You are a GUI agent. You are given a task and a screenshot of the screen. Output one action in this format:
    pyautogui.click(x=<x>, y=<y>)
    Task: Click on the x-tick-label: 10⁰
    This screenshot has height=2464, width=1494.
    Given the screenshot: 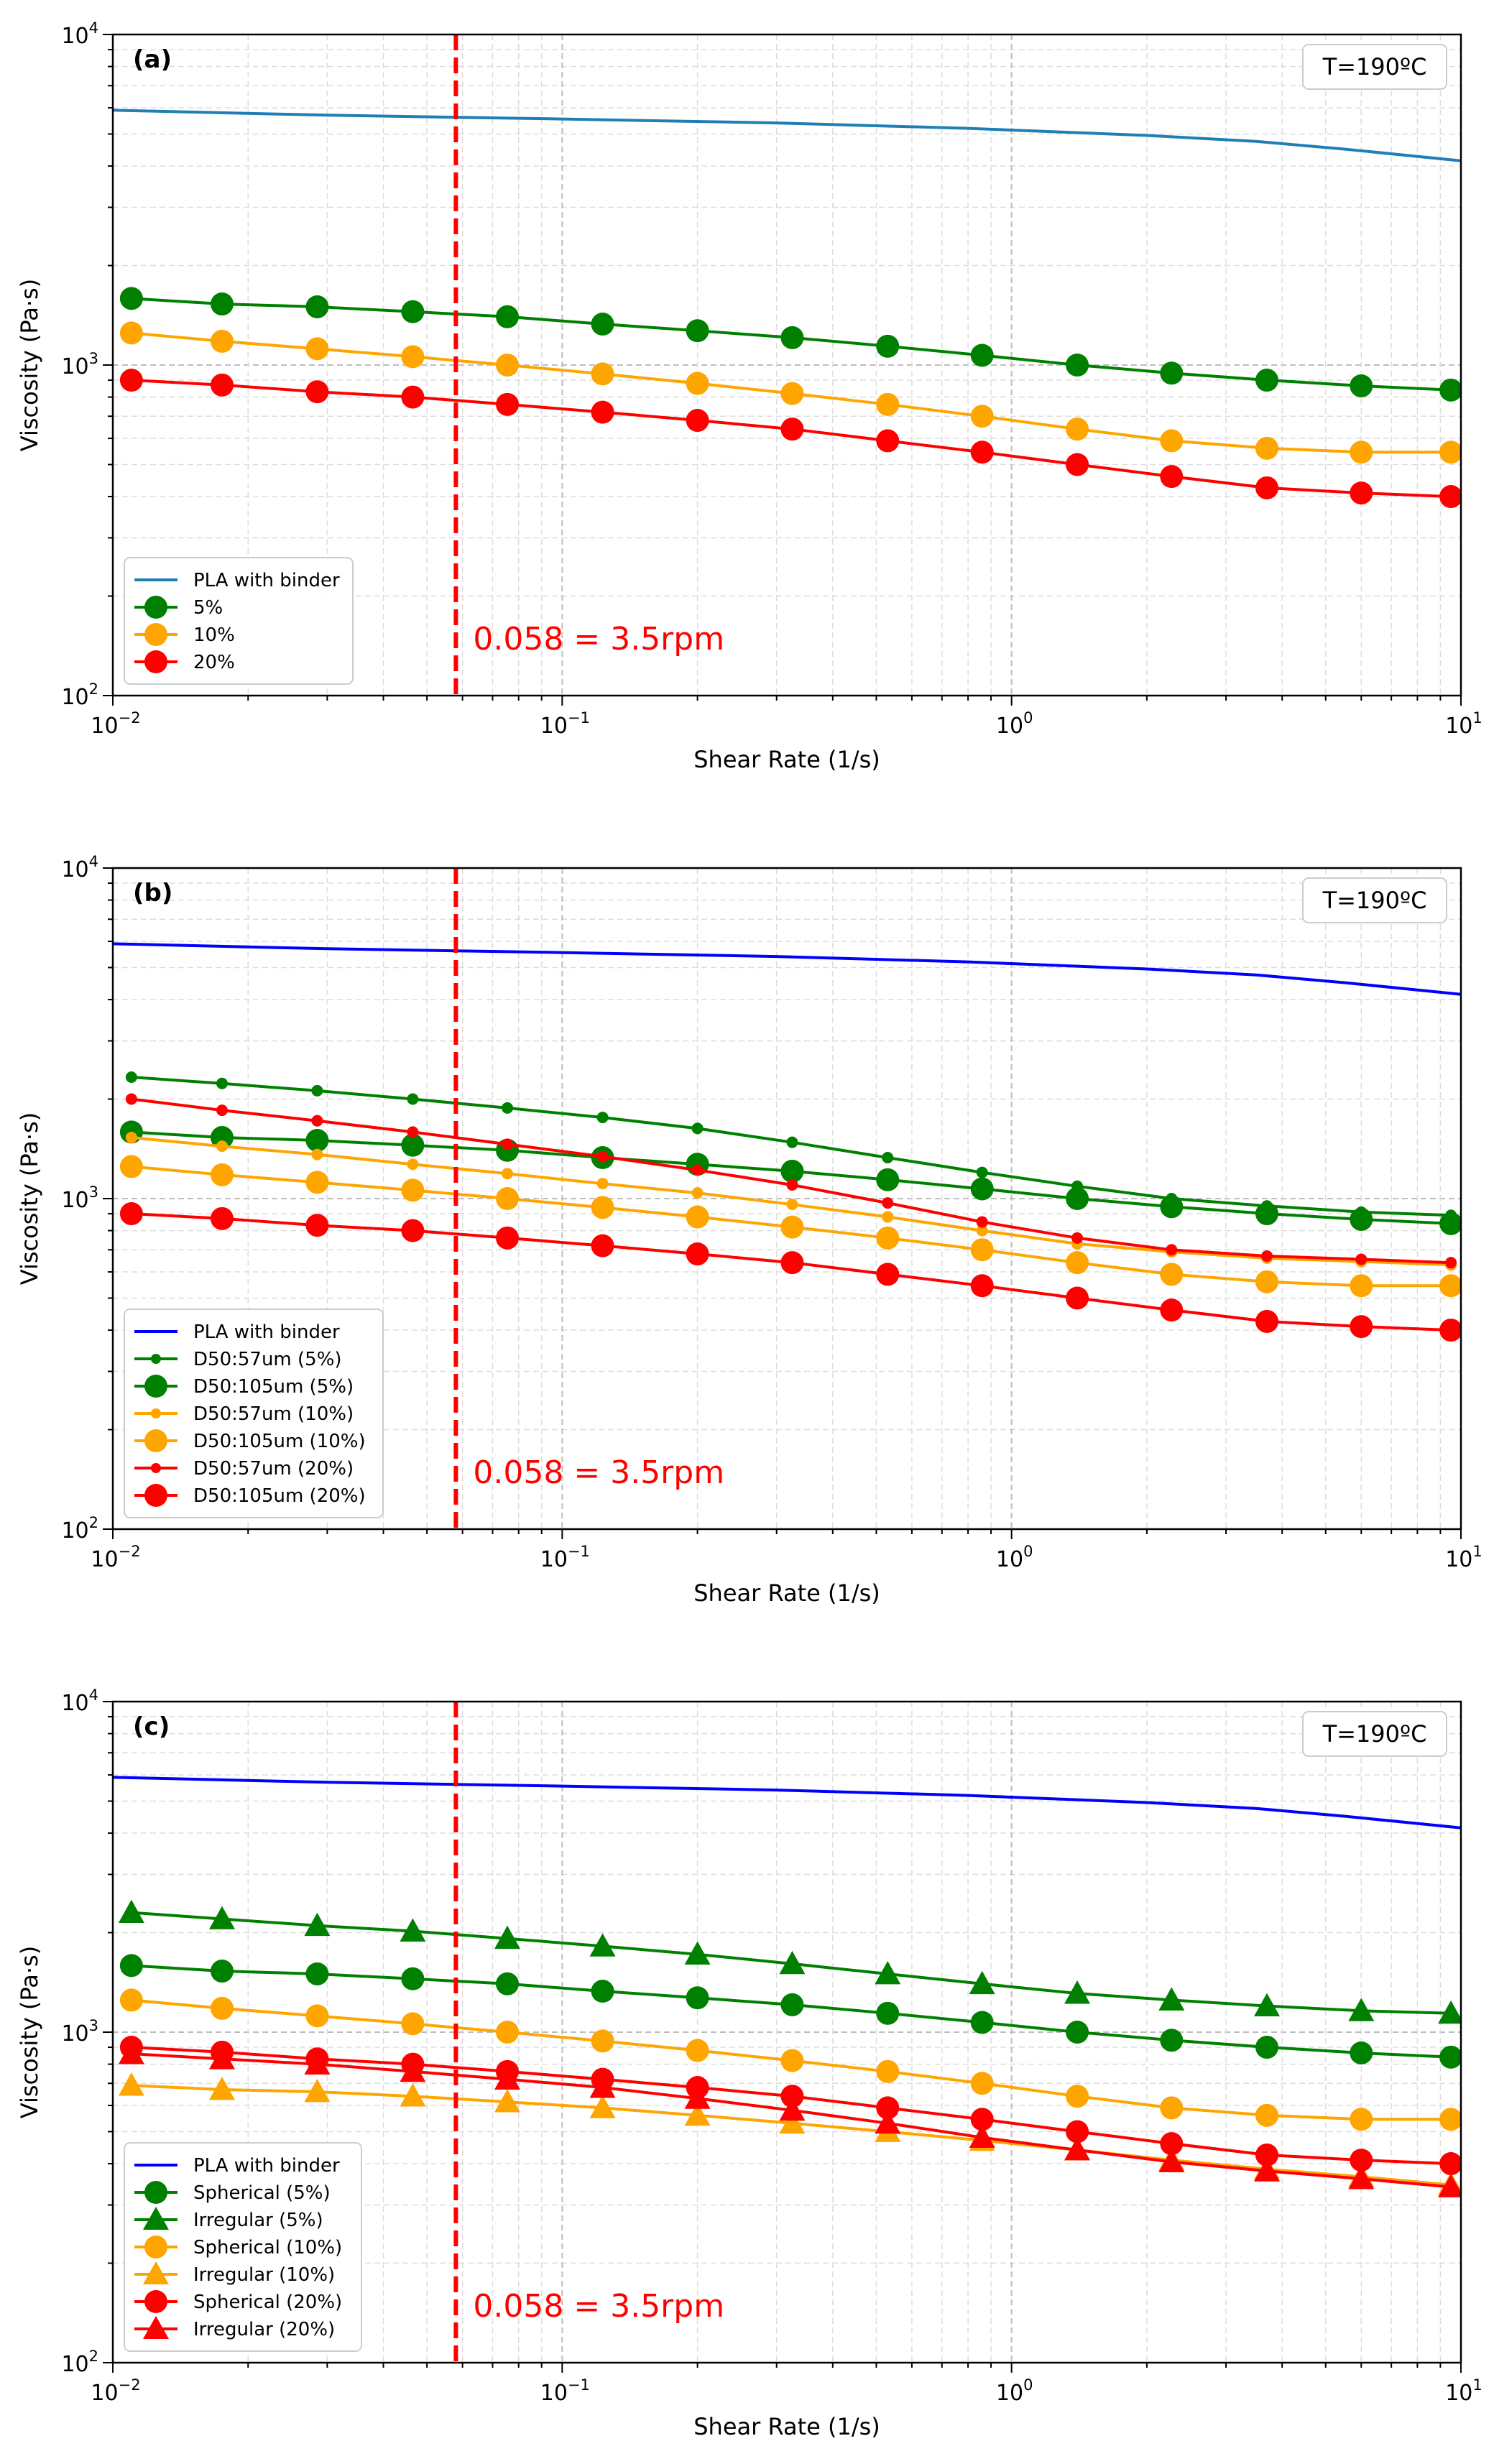 What is the action you would take?
    pyautogui.click(x=1014, y=1558)
    